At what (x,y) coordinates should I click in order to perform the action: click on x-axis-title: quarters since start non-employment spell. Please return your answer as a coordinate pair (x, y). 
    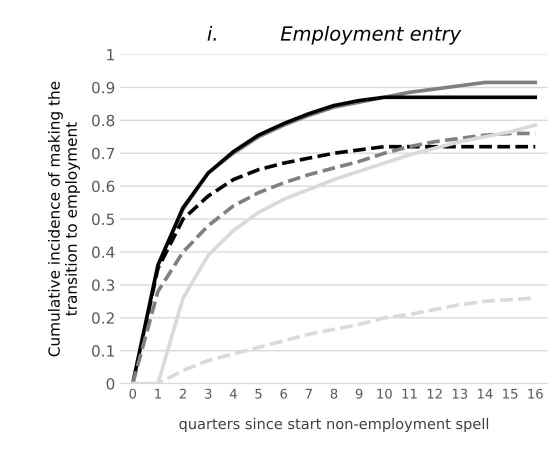
    Looking at the image, I should click on (333, 425).